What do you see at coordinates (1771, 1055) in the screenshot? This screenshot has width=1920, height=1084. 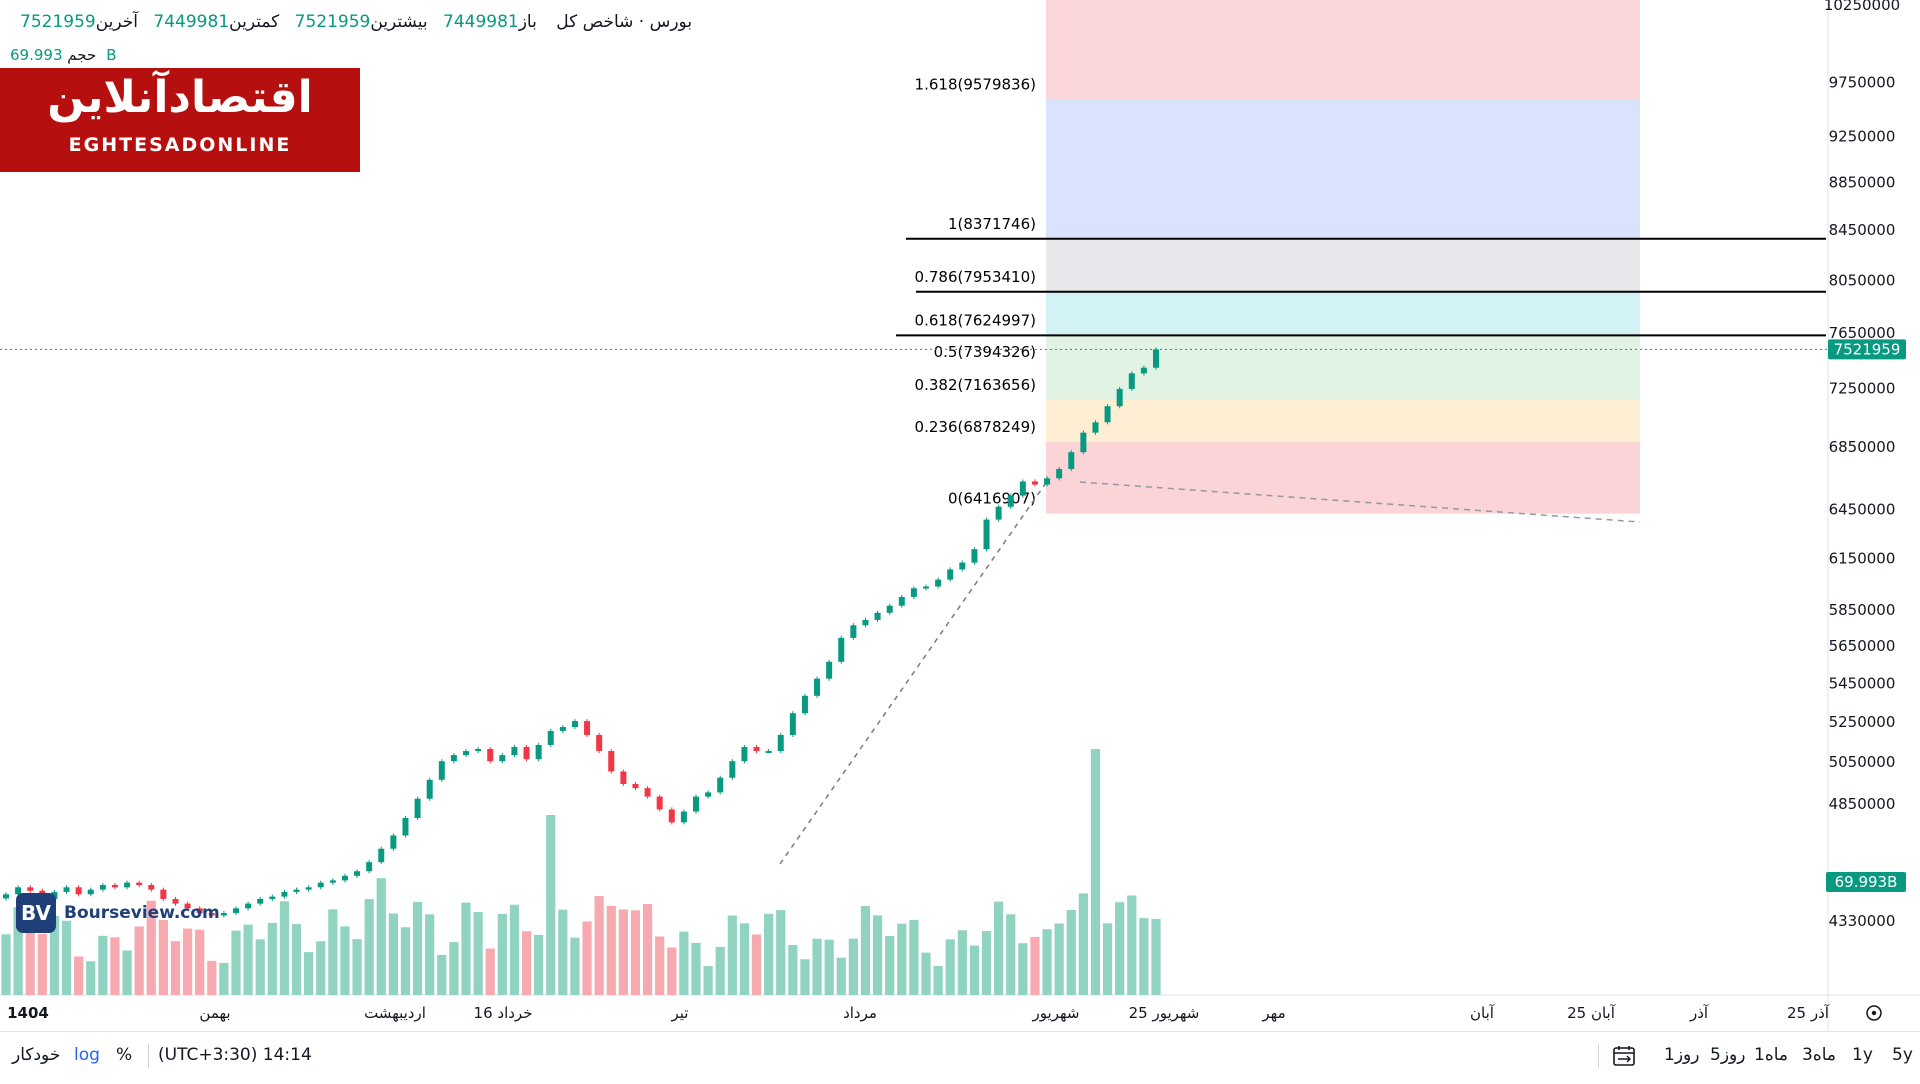 I see `period-1m-button: 1ماه` at bounding box center [1771, 1055].